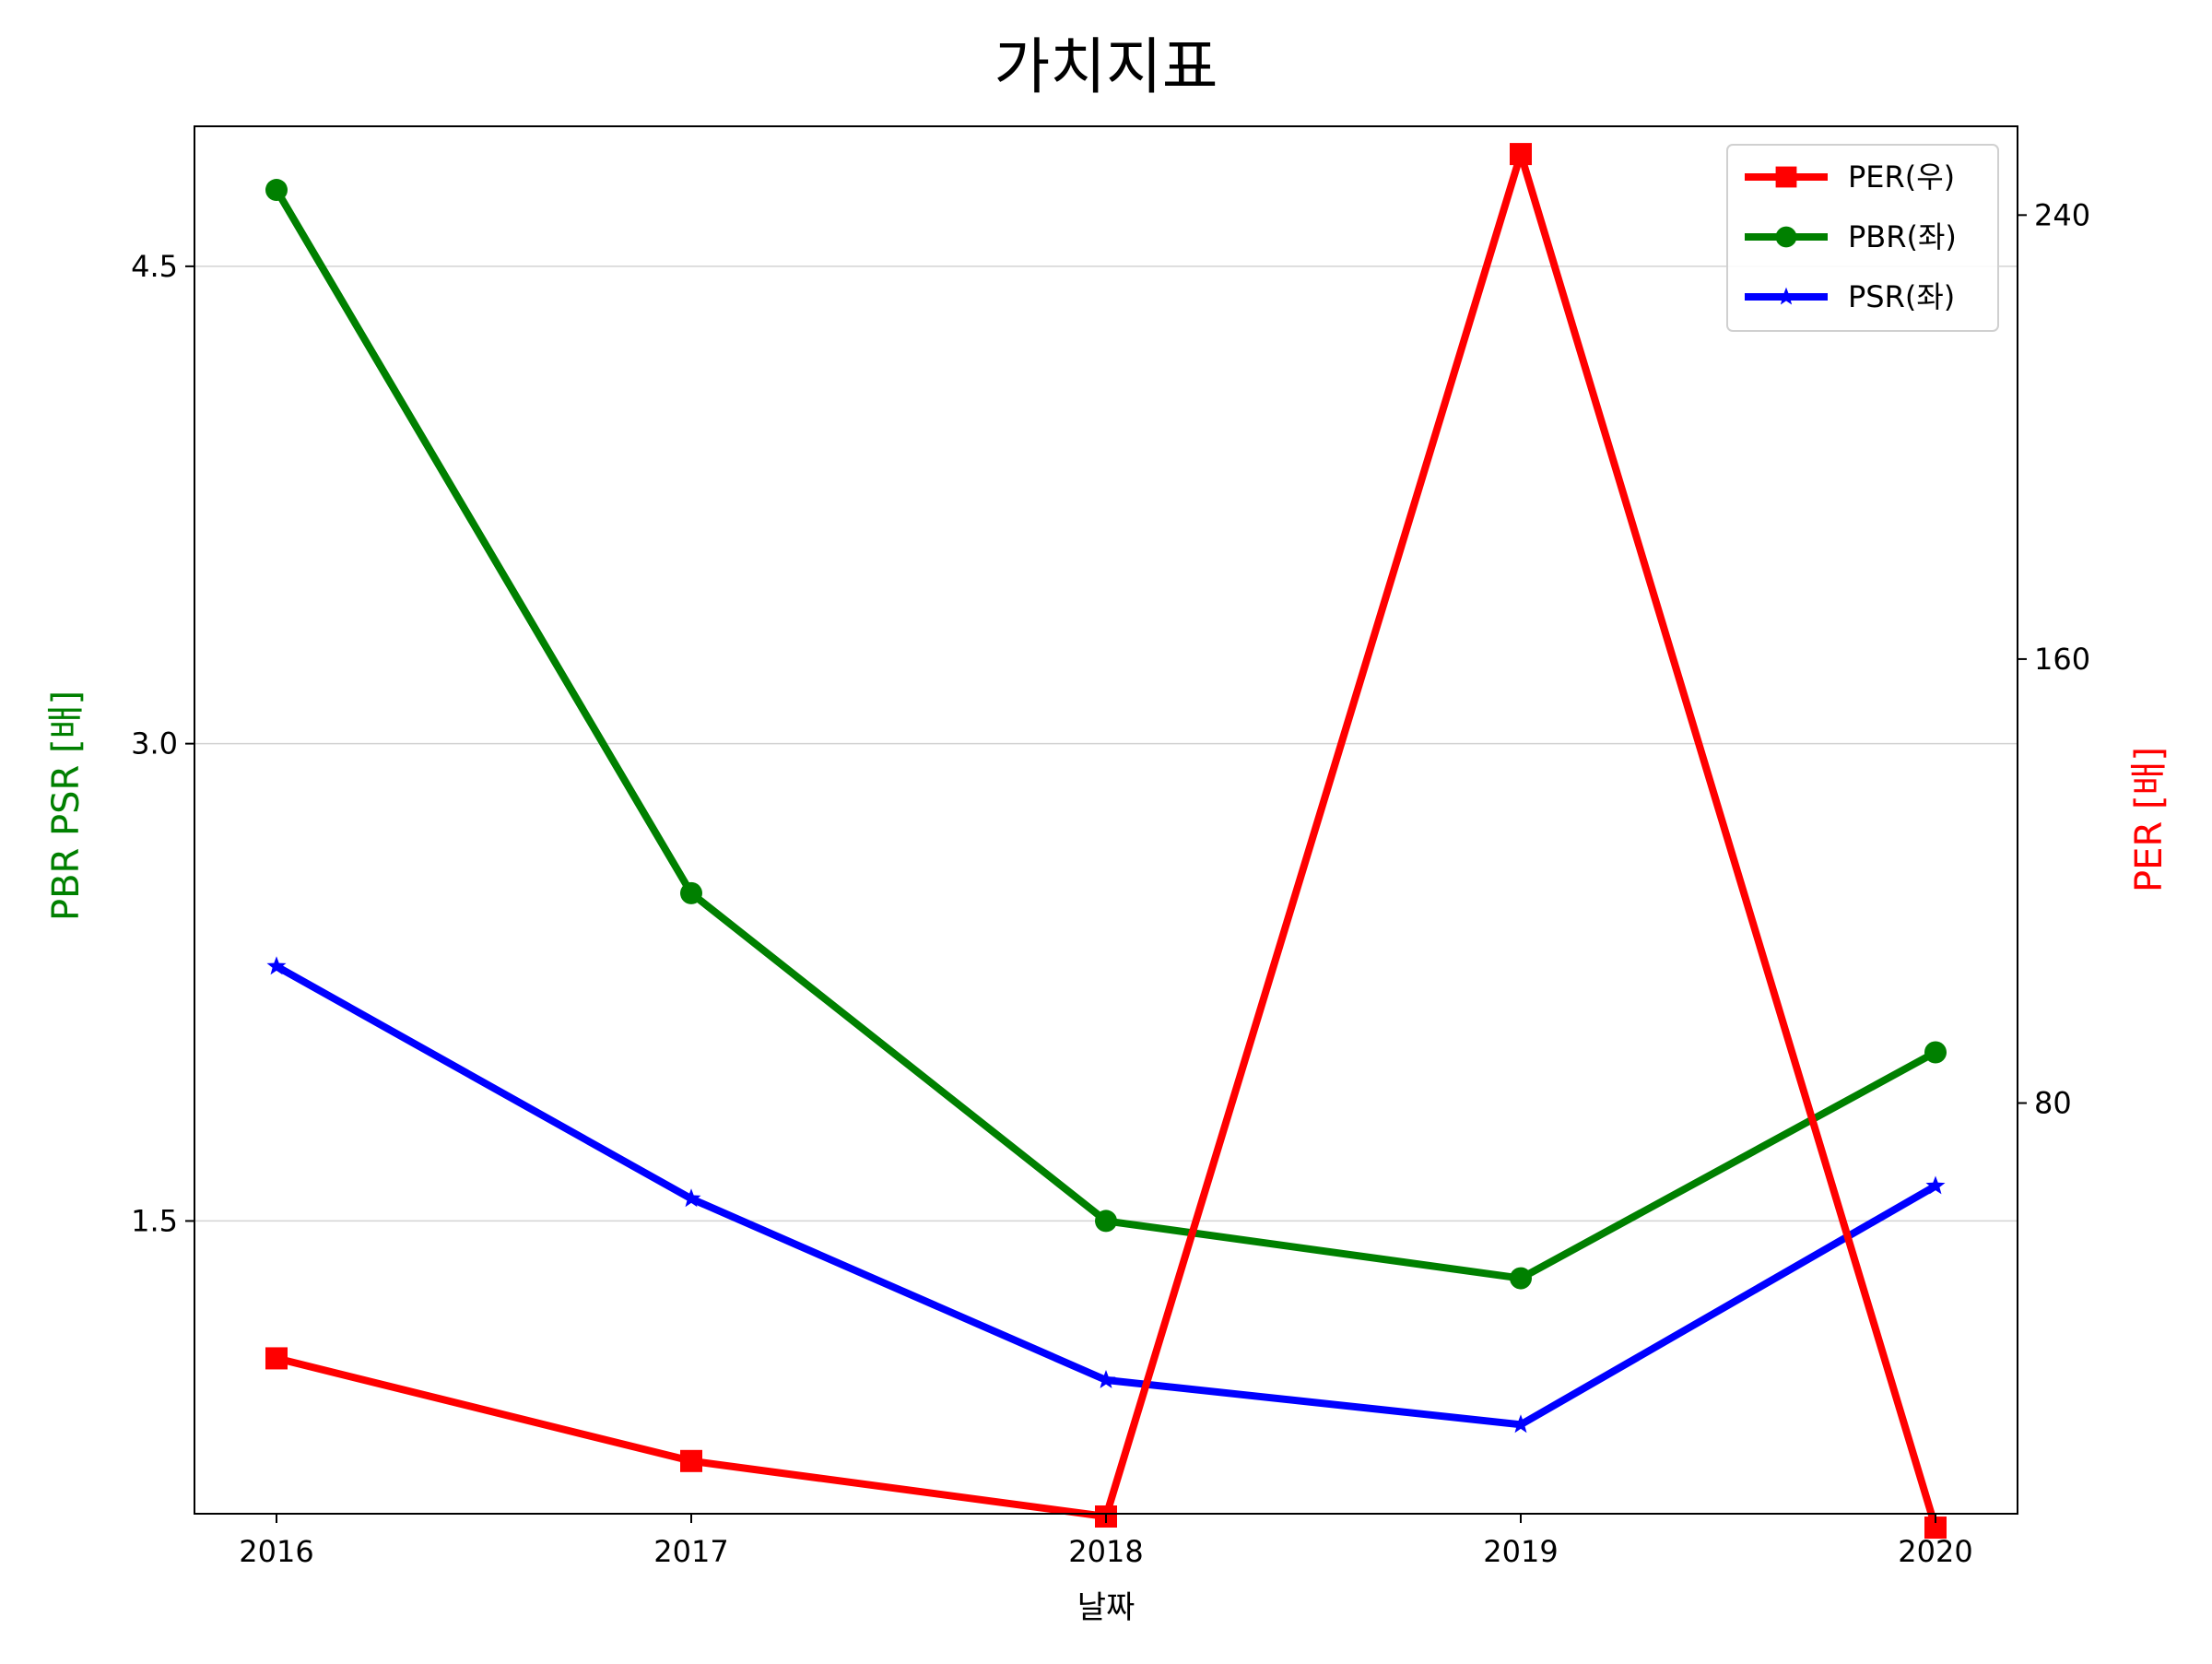 The image size is (2212, 1664). I want to click on x-tick-label: 2018, so click(1105, 1551).